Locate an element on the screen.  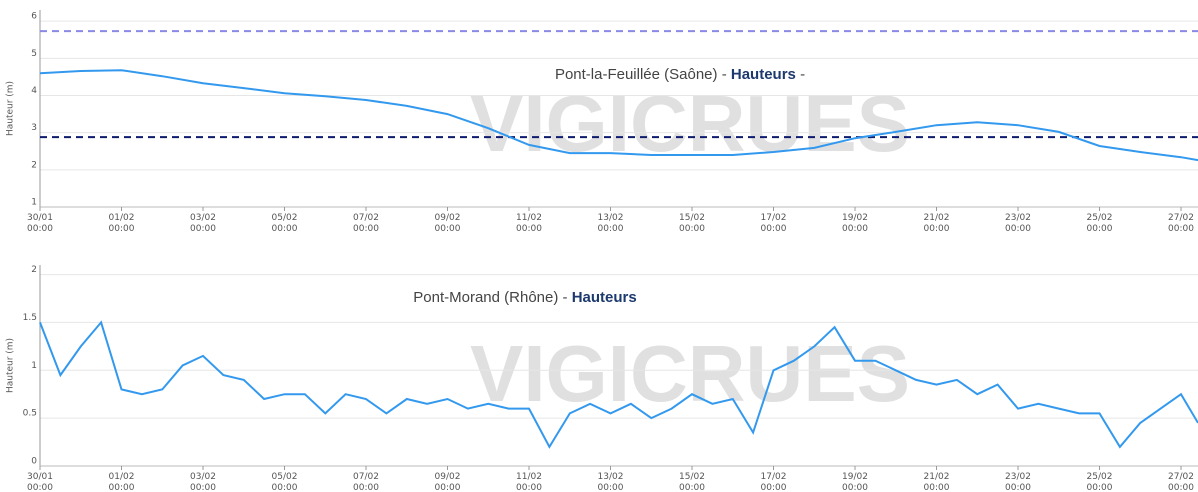
y-tick-label: 5 is located at coordinates (34, 54).